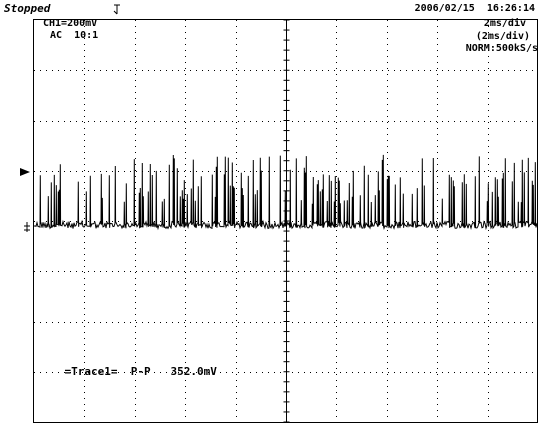 This screenshot has width=541, height=426. What do you see at coordinates (127, 371) in the screenshot?
I see `measurement-readout: =Trace1= P-P 352.0mV` at bounding box center [127, 371].